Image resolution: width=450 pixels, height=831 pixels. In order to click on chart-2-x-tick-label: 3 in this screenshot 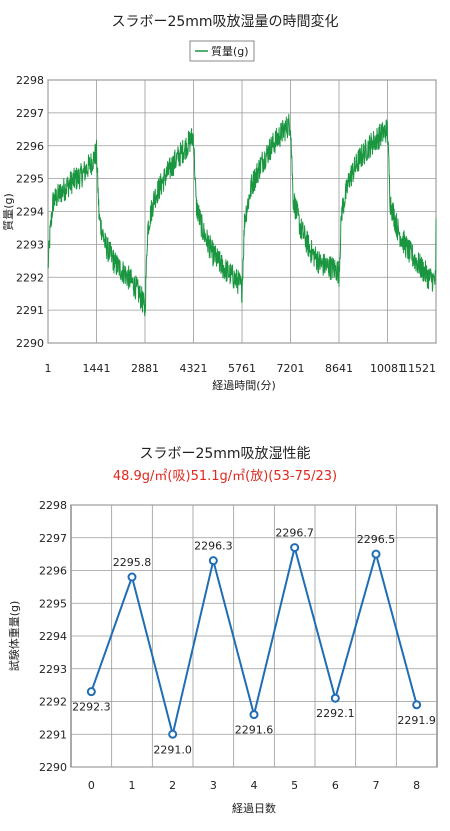, I will do `click(213, 785)`.